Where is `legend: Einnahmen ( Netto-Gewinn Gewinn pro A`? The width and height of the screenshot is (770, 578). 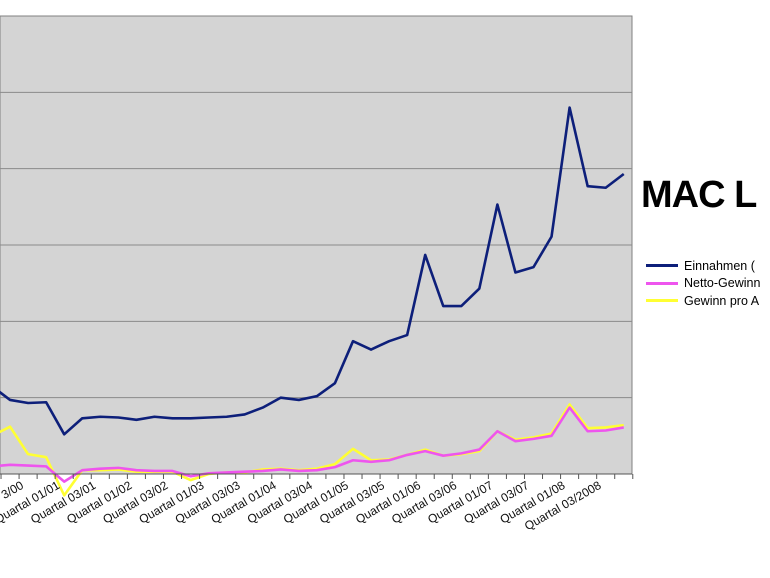 legend: Einnahmen ( Netto-Gewinn Gewinn pro A is located at coordinates (703, 283).